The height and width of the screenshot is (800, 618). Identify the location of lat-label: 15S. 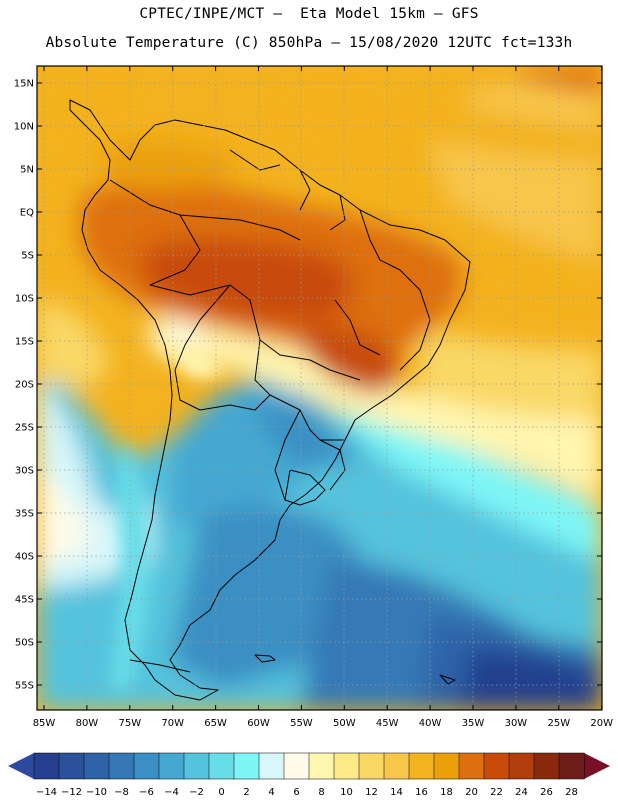
(24, 342).